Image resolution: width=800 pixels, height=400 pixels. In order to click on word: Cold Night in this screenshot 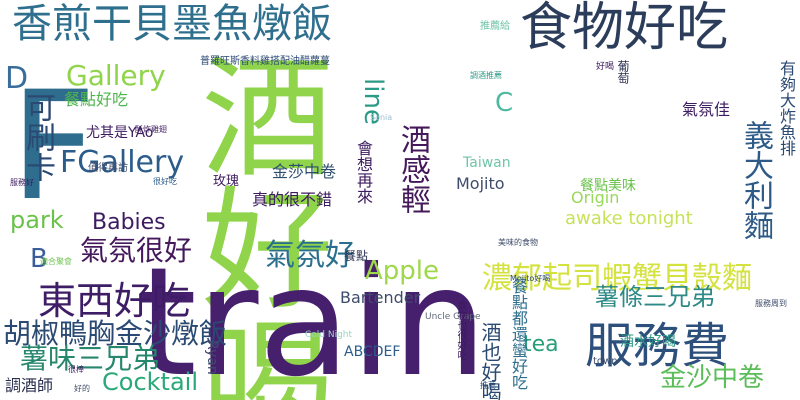, I will do `click(329, 335)`.